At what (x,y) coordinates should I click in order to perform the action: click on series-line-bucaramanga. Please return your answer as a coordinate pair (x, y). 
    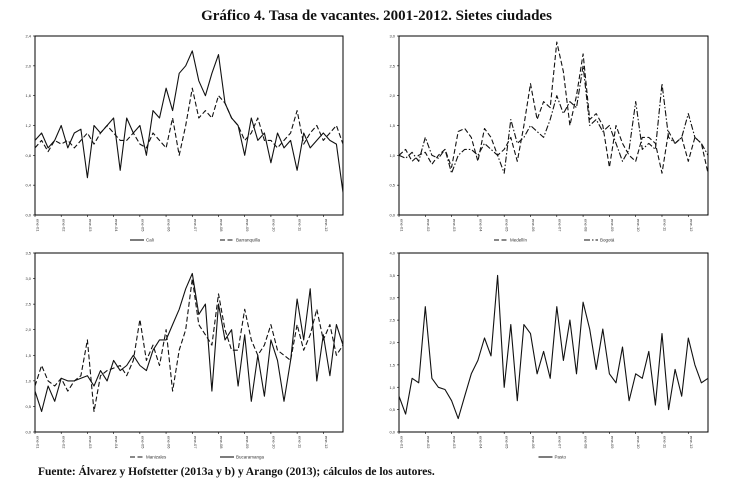
    Looking at the image, I should click on (189, 342).